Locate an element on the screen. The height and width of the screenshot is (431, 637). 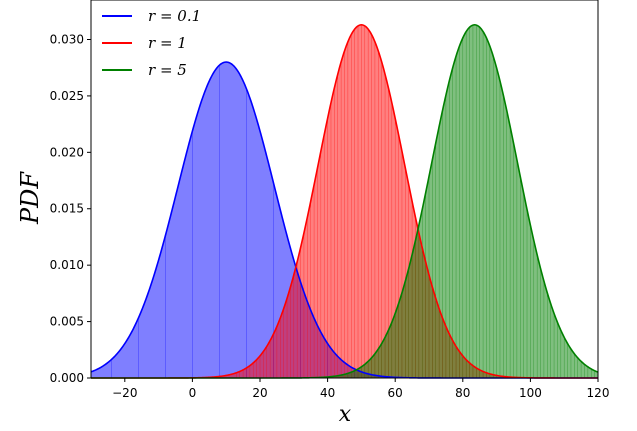
y-axis-ticks: 0.000 0.005 0.010 0.015 0.020 0.025 0.030 is located at coordinates (70, 208).